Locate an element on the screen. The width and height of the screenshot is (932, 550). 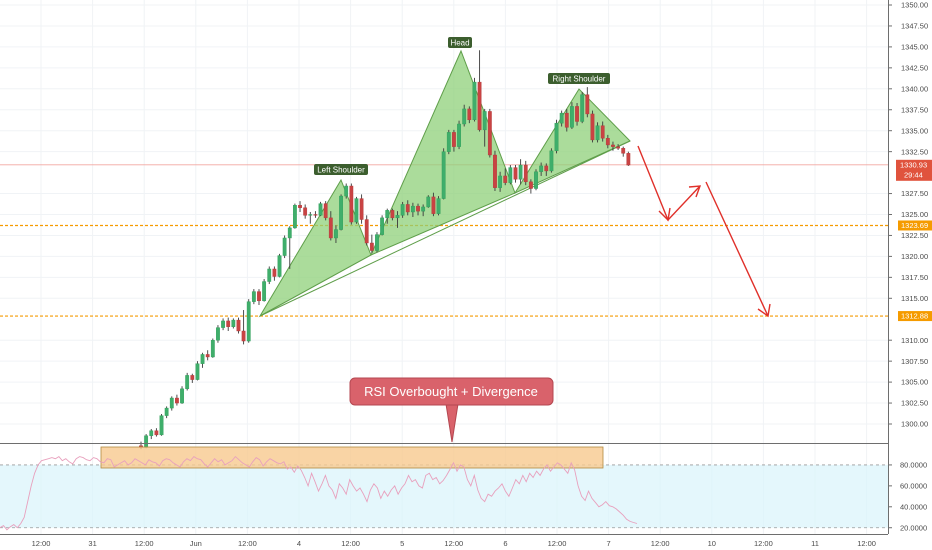
current-price-tag-bg is located at coordinates (914, 170).